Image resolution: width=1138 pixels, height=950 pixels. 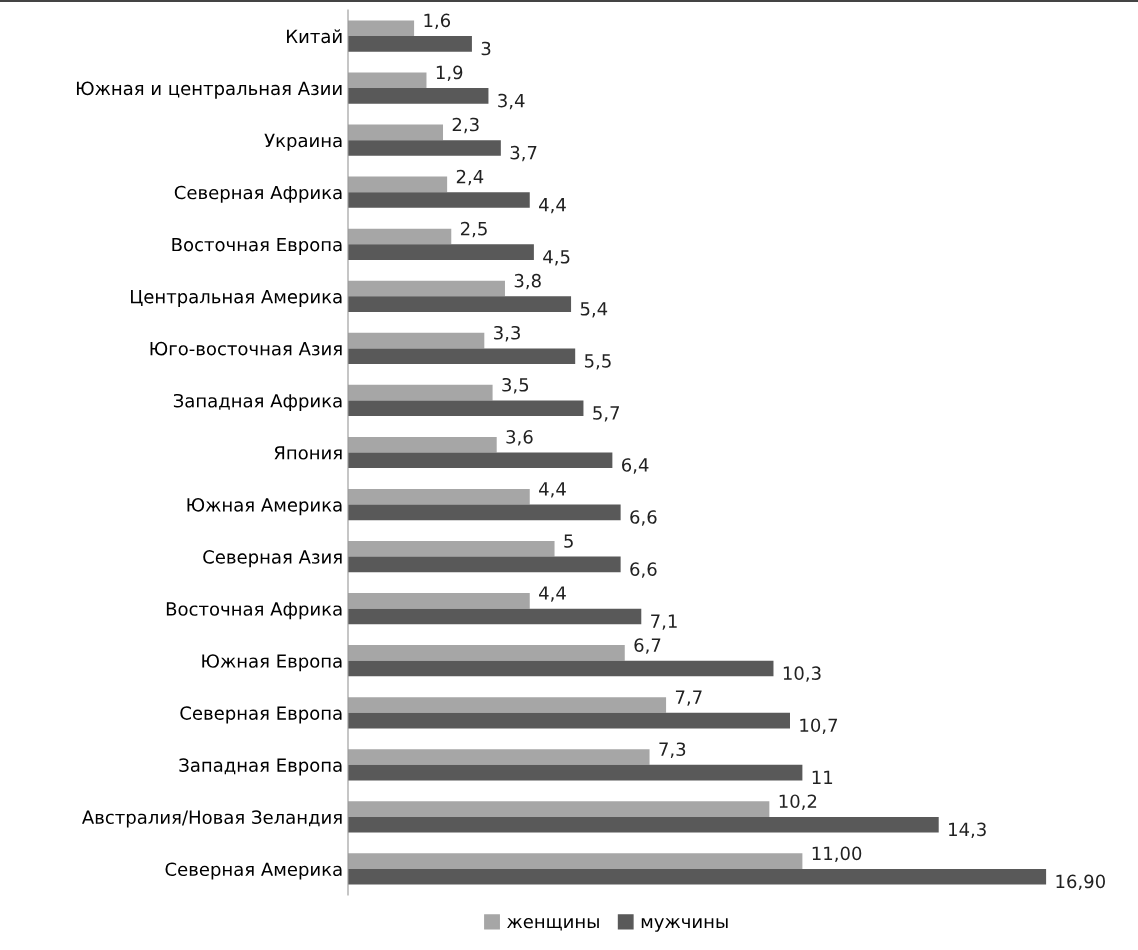 What do you see at coordinates (837, 854) in the screenshot?
I see `data-label: 11,00` at bounding box center [837, 854].